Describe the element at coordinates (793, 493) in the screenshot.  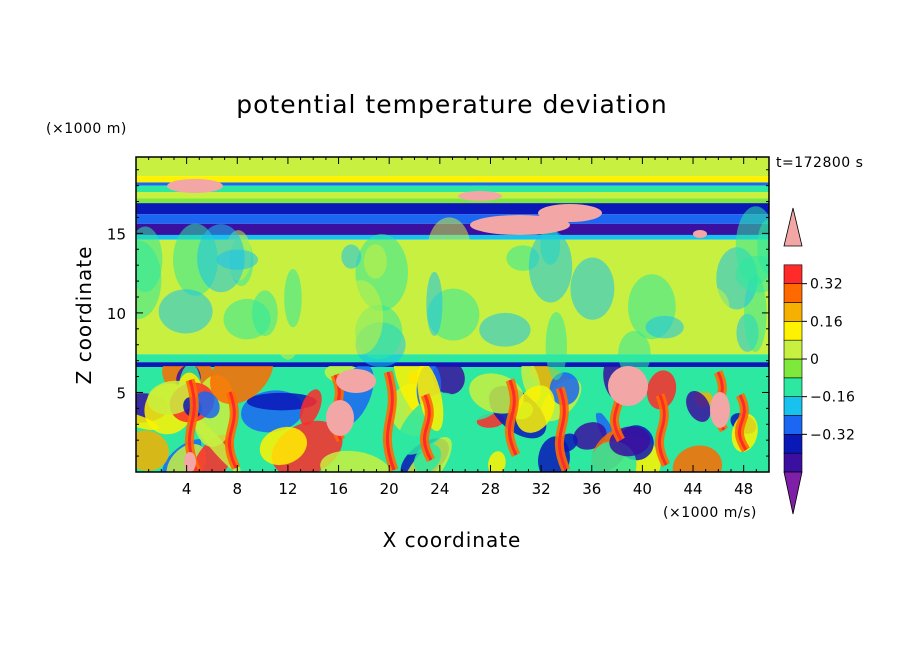
I see `colorbar-min-extension` at that location.